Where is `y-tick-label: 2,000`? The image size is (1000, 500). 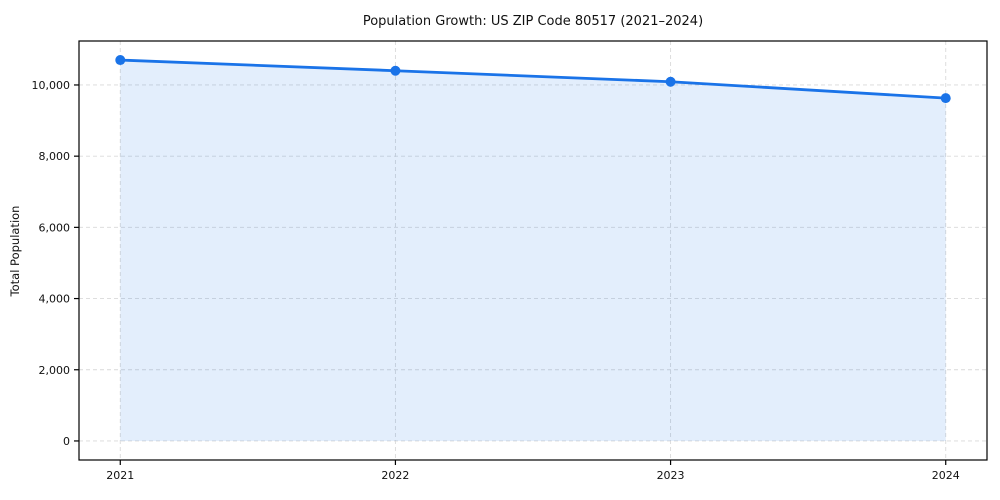
y-tick-label: 2,000 is located at coordinates (55, 370).